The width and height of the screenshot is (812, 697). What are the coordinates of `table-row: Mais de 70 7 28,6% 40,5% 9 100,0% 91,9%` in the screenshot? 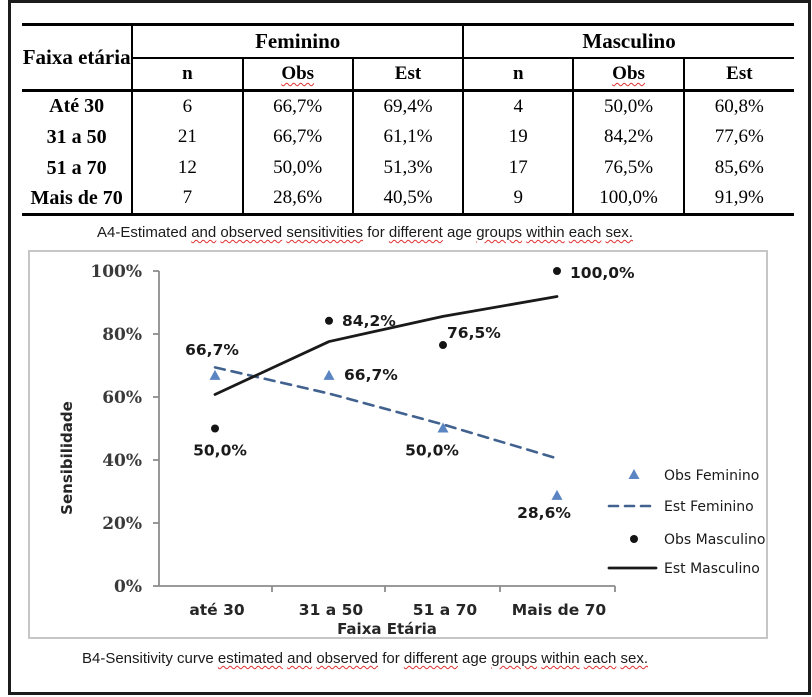 It's located at (408, 199).